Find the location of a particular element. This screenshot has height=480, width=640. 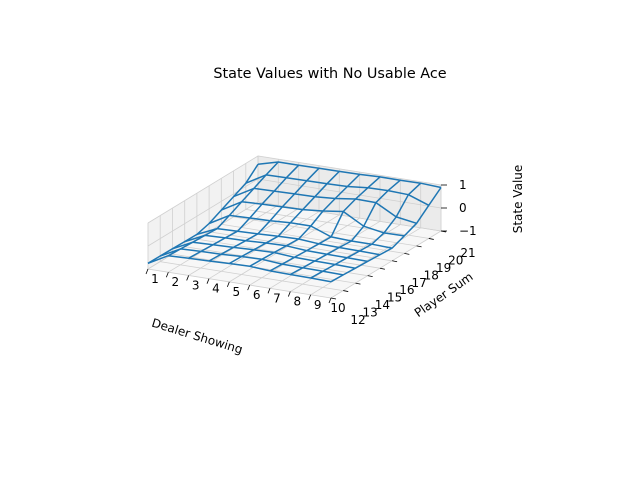

y-tick-label: 20 is located at coordinates (455, 260).